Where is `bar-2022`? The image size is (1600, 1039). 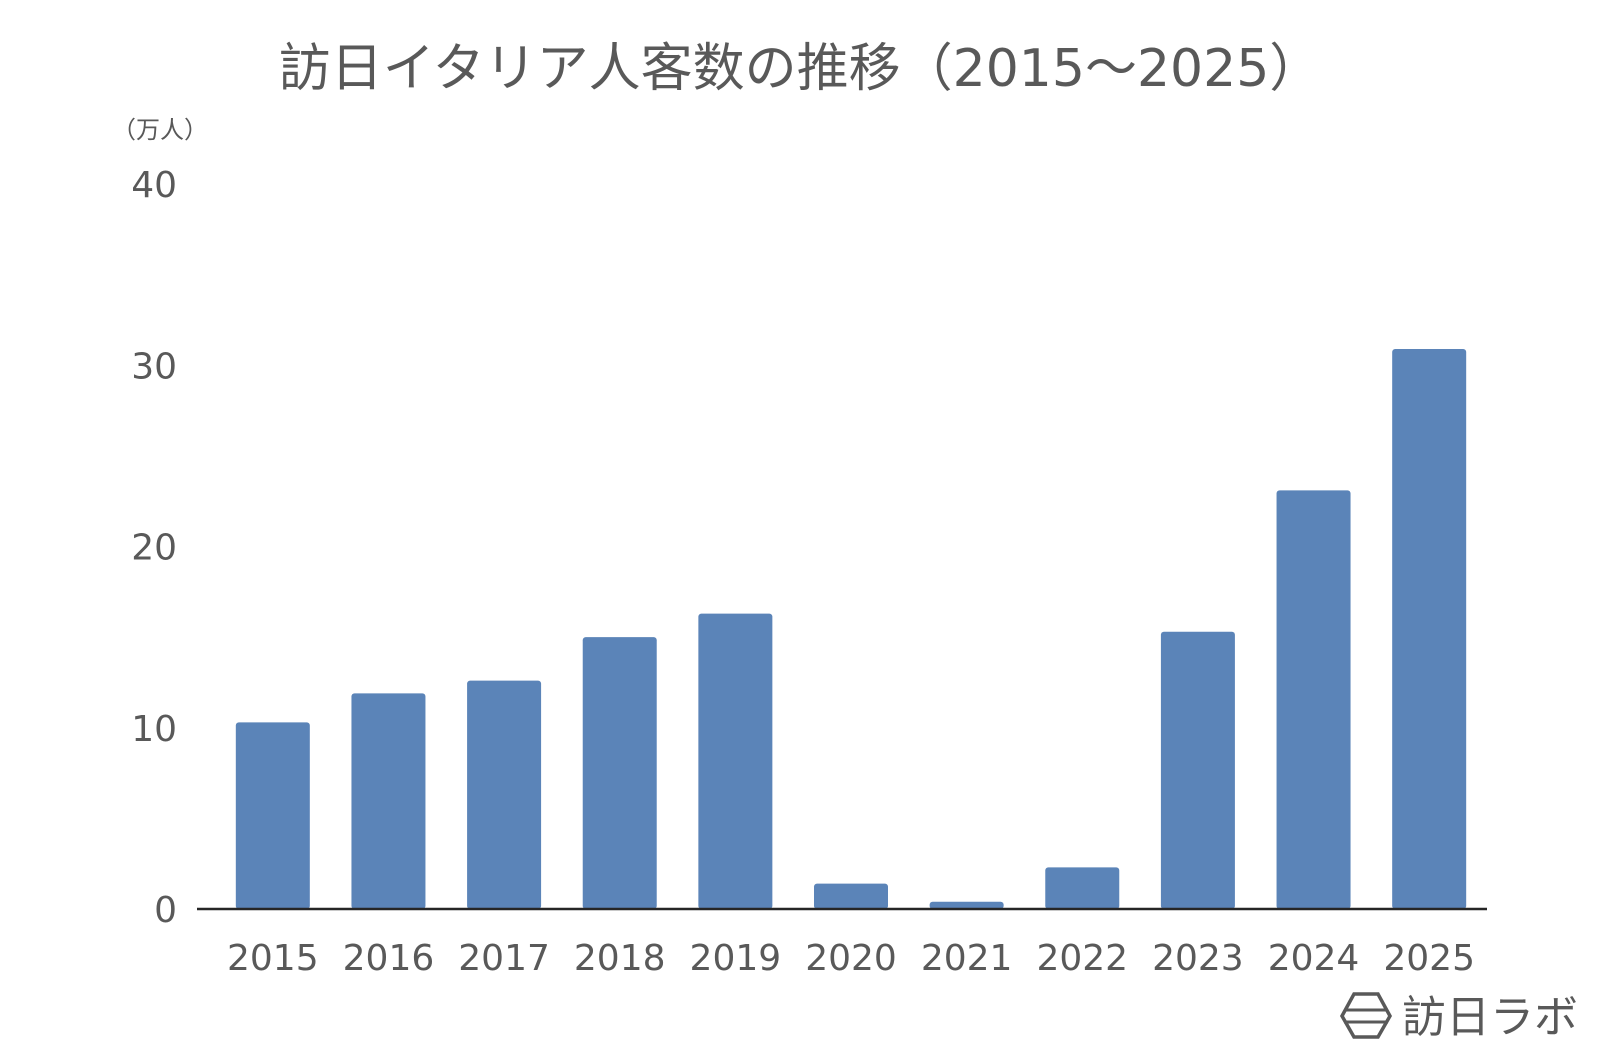
bar-2022 is located at coordinates (1082, 888).